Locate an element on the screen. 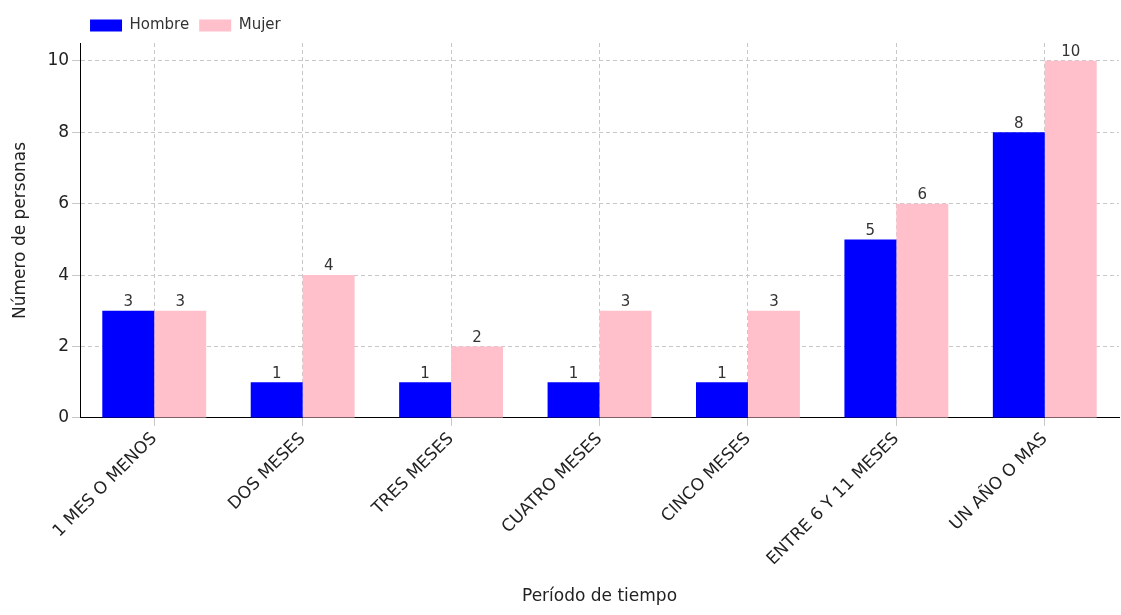 This screenshot has height=615, width=1121. x-axis-title: Período de tiempo is located at coordinates (599, 595).